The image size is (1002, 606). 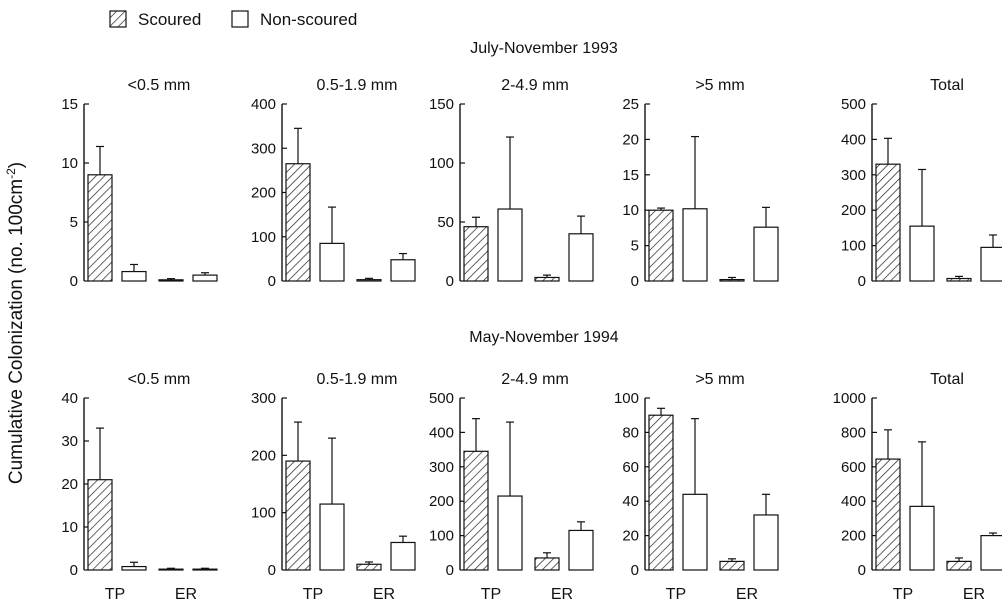 I want to click on panel-4-bar-tp-non-scoured, so click(x=695, y=245).